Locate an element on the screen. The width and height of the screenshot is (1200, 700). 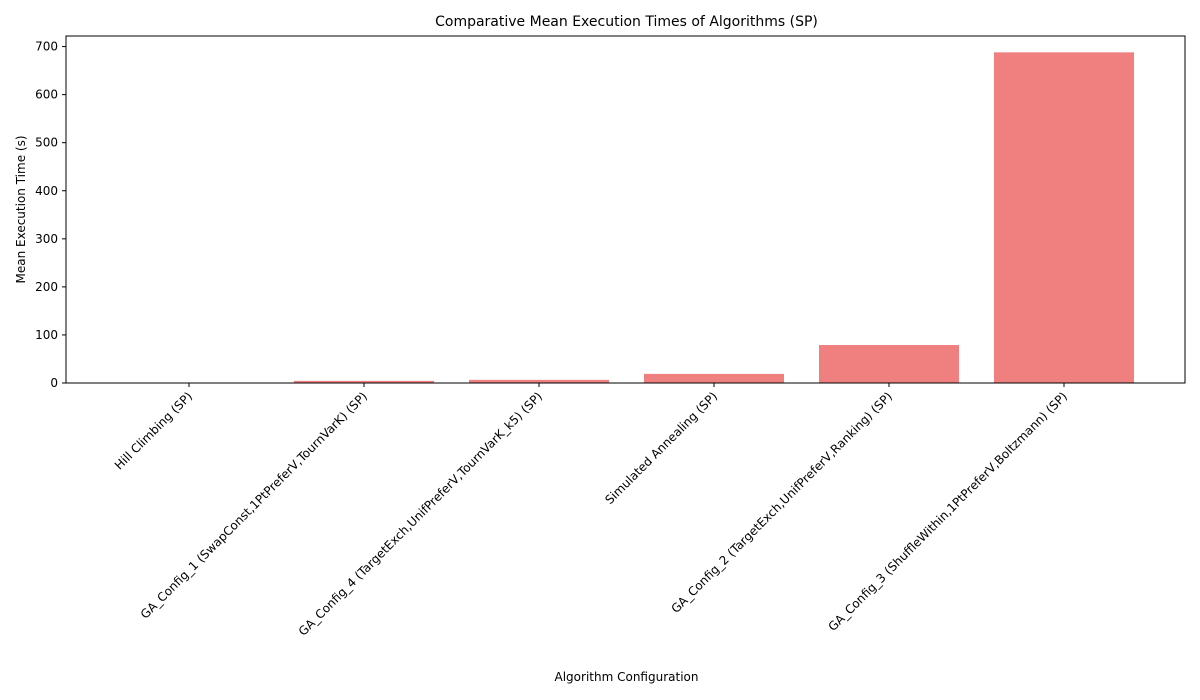
y-tick-label-7: 600 is located at coordinates (46, 95).